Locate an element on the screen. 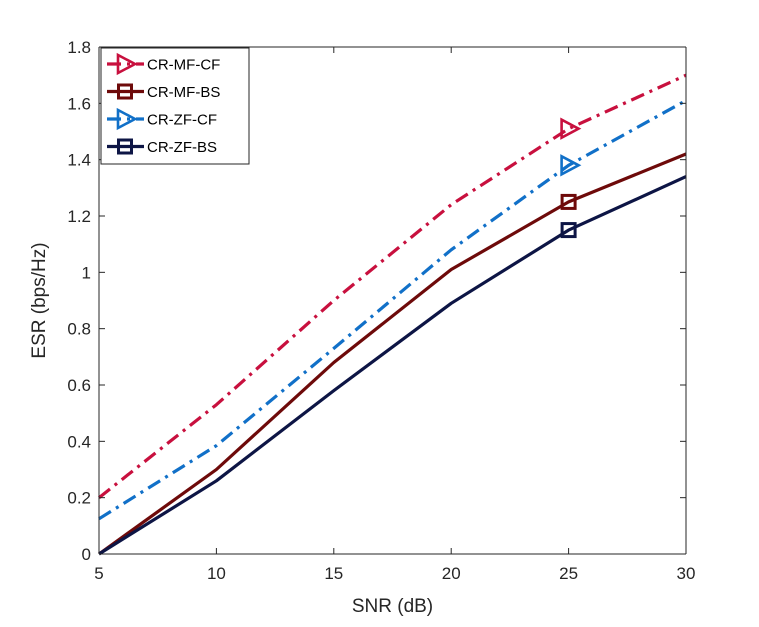  legend: CR-MF-CF CR-MF-BS CR-ZF-CF CR-ZF-BS is located at coordinates (175, 106).